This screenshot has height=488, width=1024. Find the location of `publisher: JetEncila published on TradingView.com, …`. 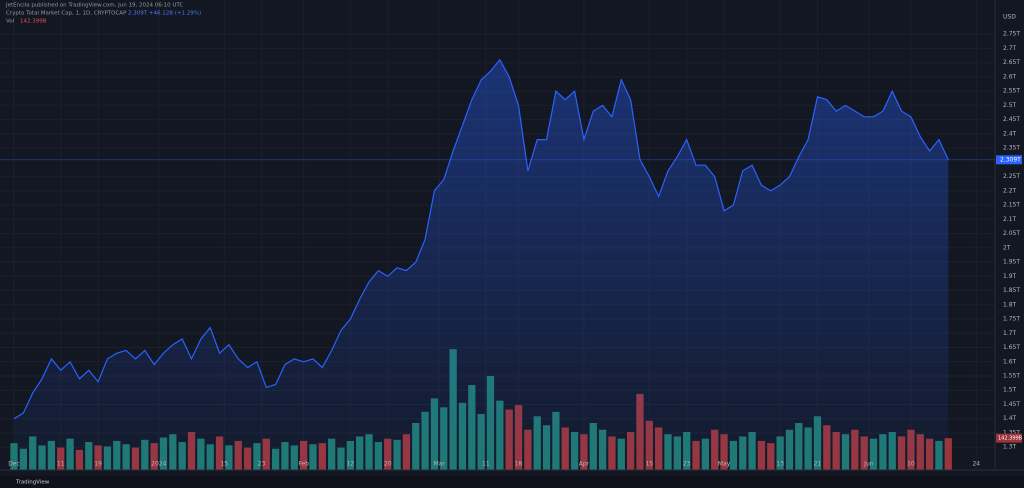

publisher: JetEncila published on TradingView.com, … is located at coordinates (94, 6).